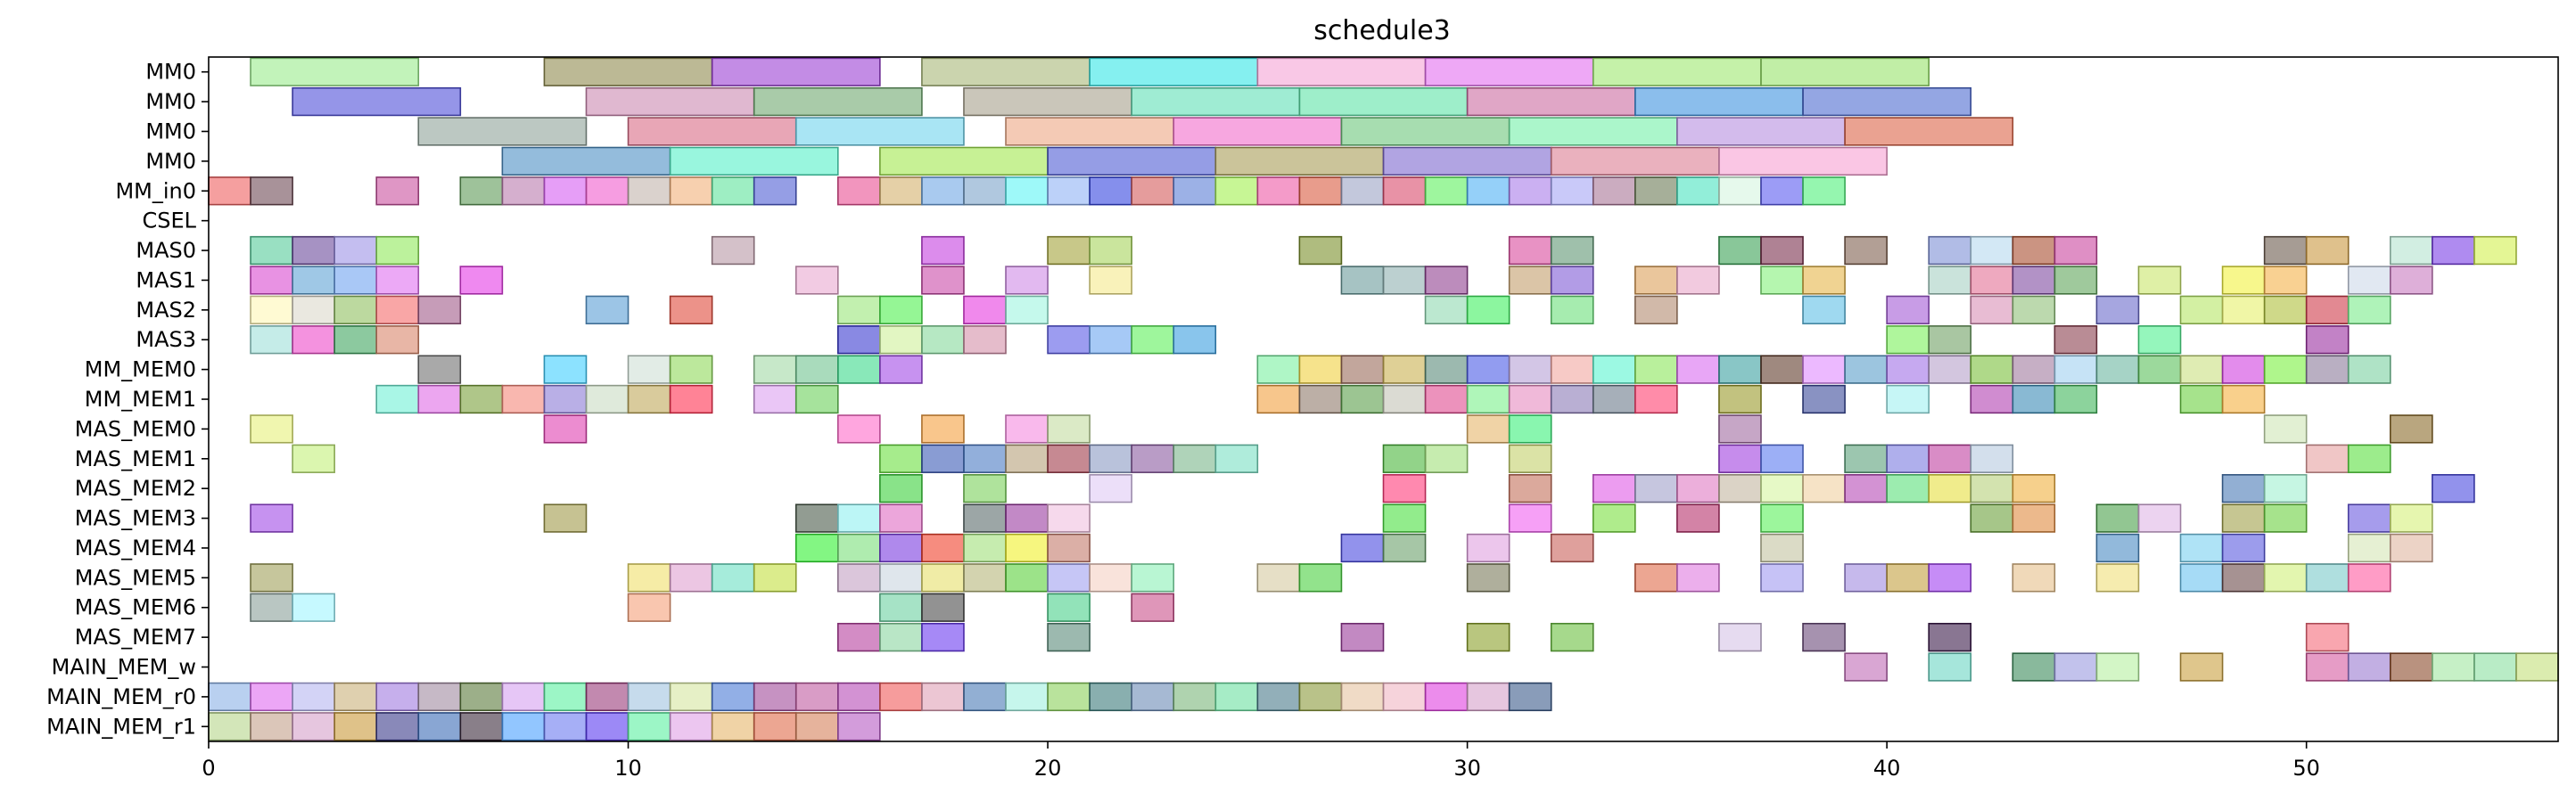 The image size is (2576, 802). I want to click on y-tick-label: MAS0, so click(166, 251).